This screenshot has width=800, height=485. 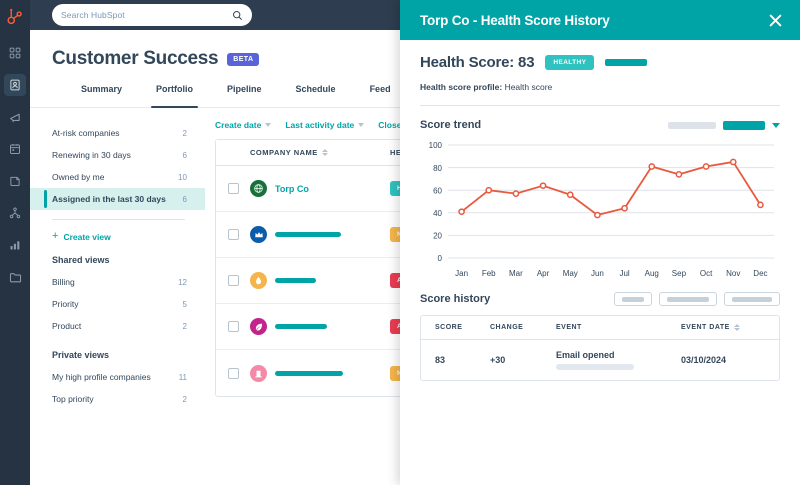 I want to click on svg-text: 40, so click(x=437, y=213).